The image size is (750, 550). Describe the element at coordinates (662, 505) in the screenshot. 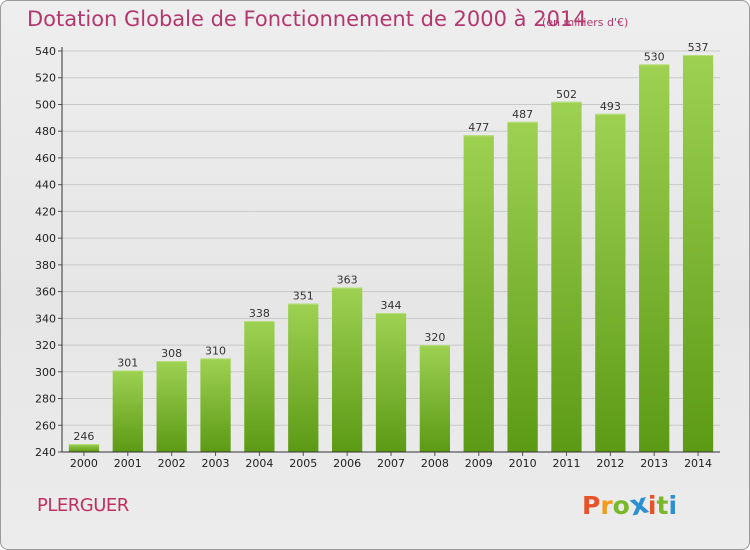

I see `logo-letter: t` at that location.